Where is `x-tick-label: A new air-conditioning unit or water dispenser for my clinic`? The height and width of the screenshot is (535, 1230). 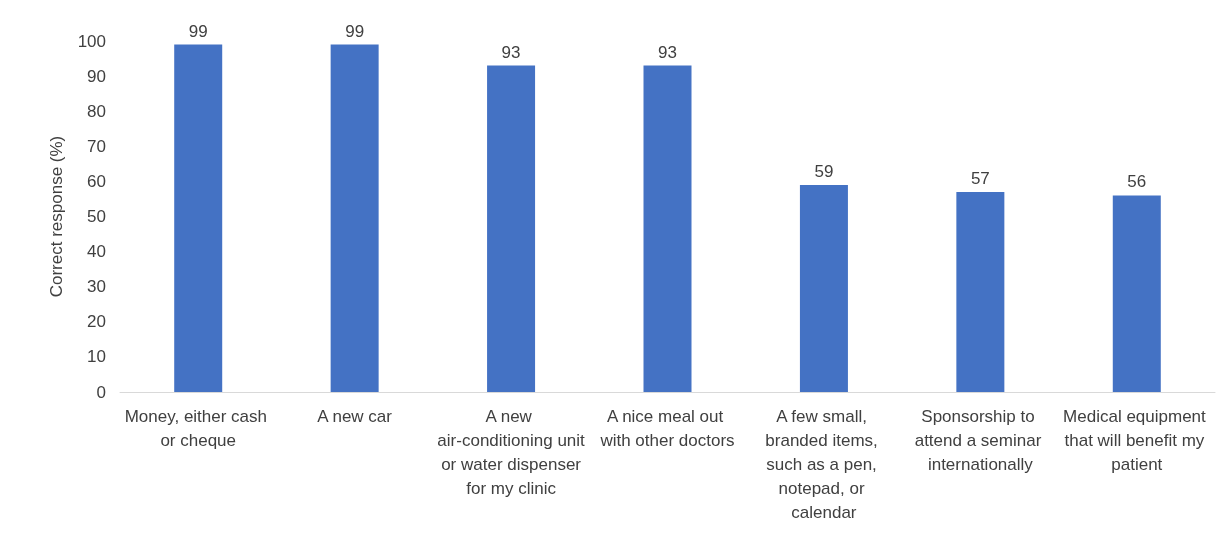 x-tick-label: A new air-conditioning unit or water dispenser for my clinic is located at coordinates (511, 452).